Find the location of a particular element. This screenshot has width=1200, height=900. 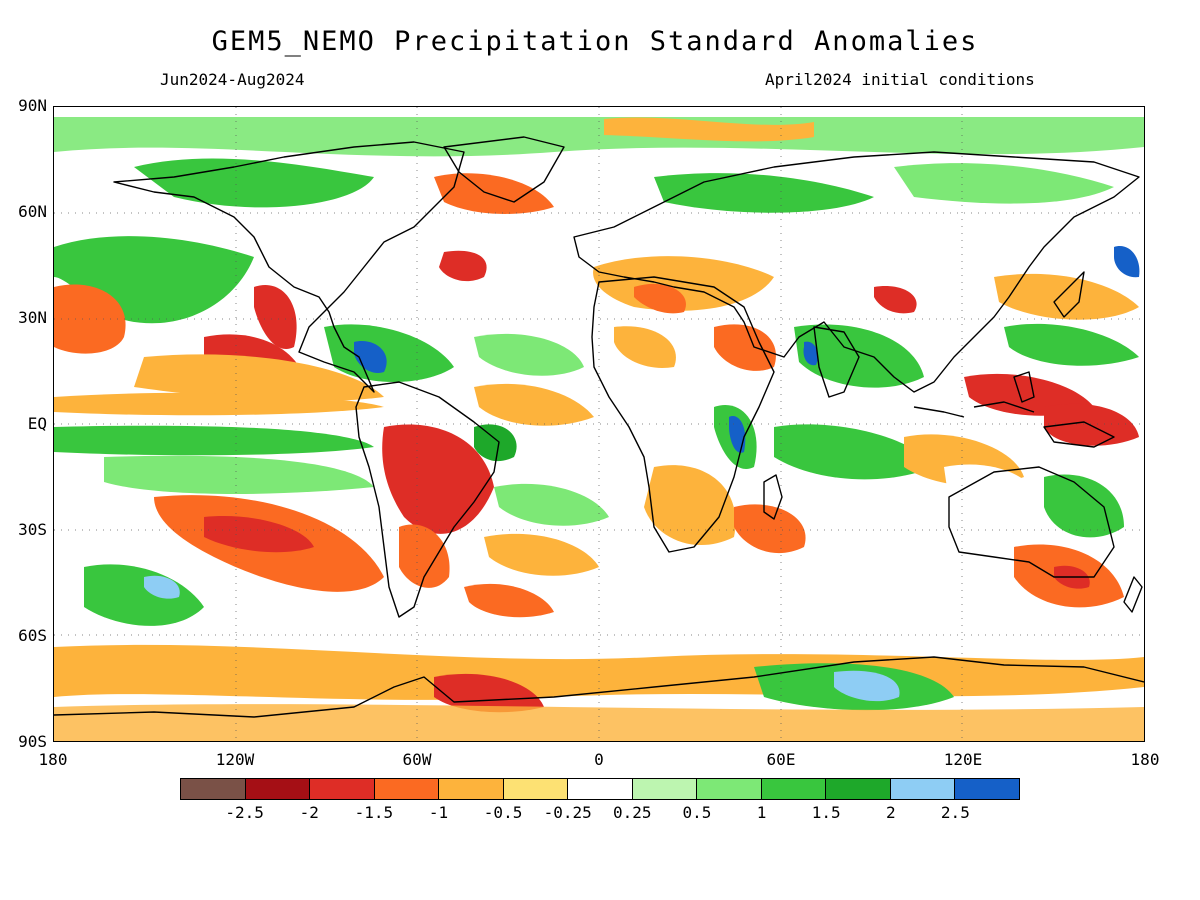

colorbar-tick-label: -1.5 is located at coordinates (374, 812).